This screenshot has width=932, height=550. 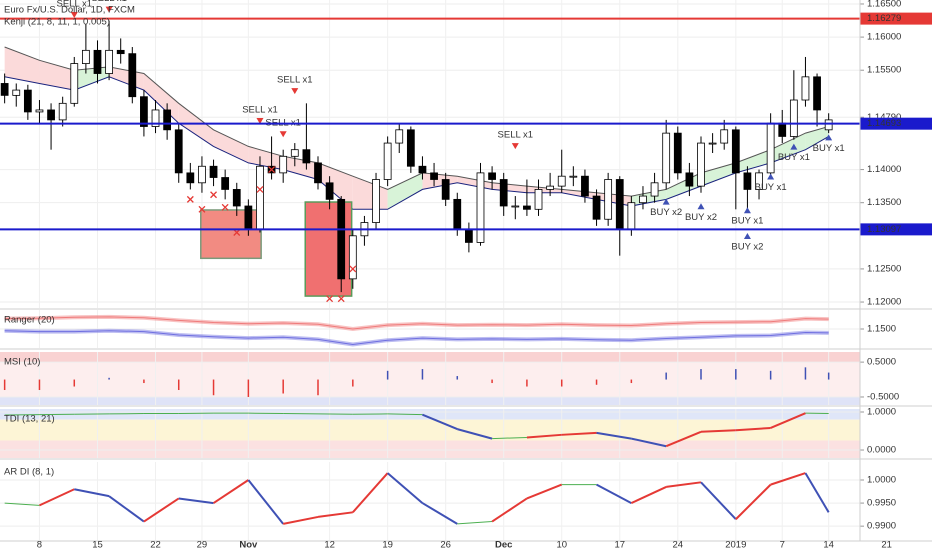 I want to click on pane-title: MSI (10), so click(x=22, y=362).